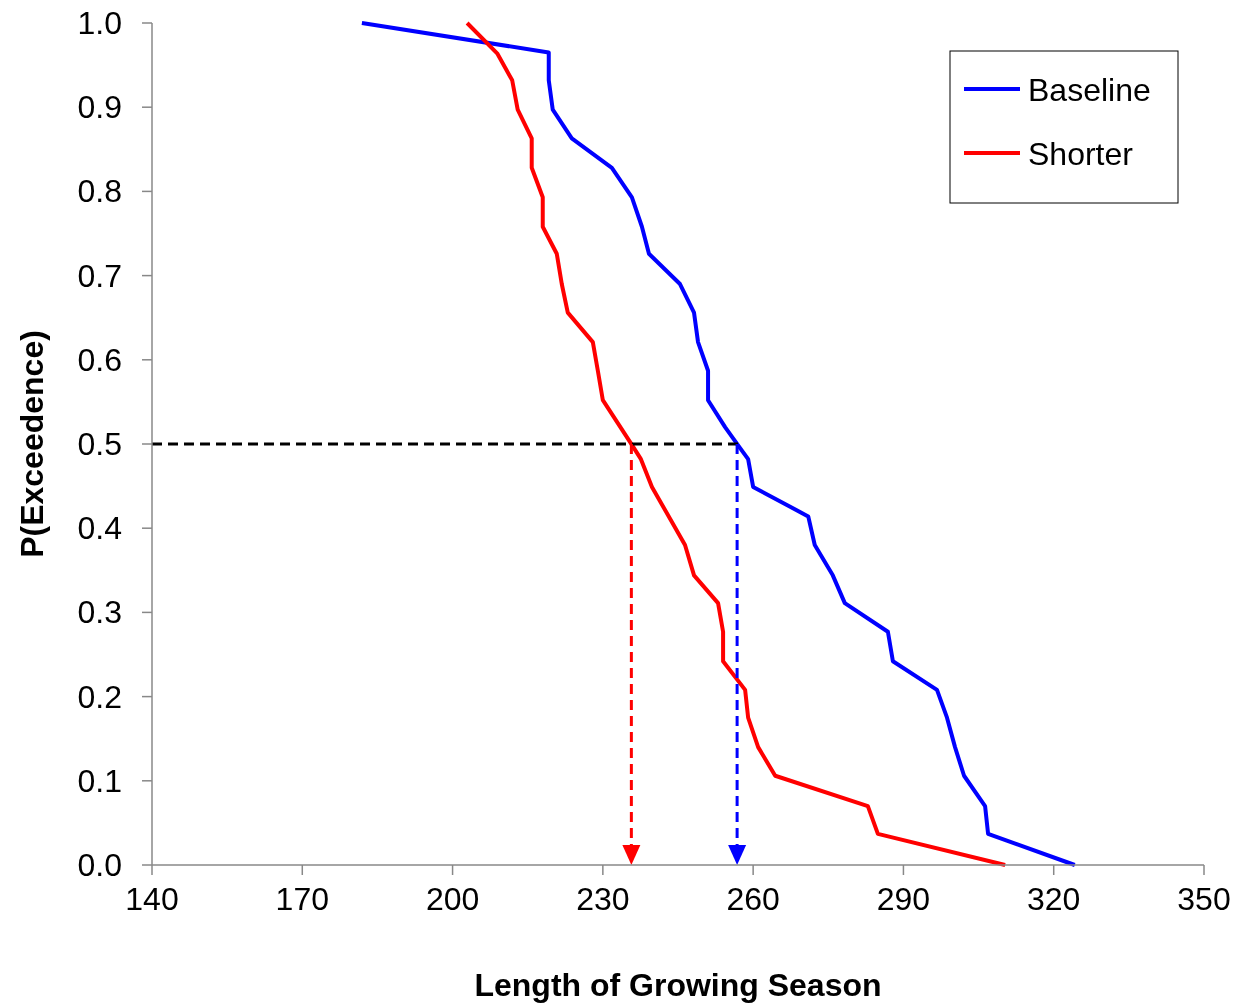  What do you see at coordinates (678, 985) in the screenshot?
I see `x-axis-title: Length of Growing Season` at bounding box center [678, 985].